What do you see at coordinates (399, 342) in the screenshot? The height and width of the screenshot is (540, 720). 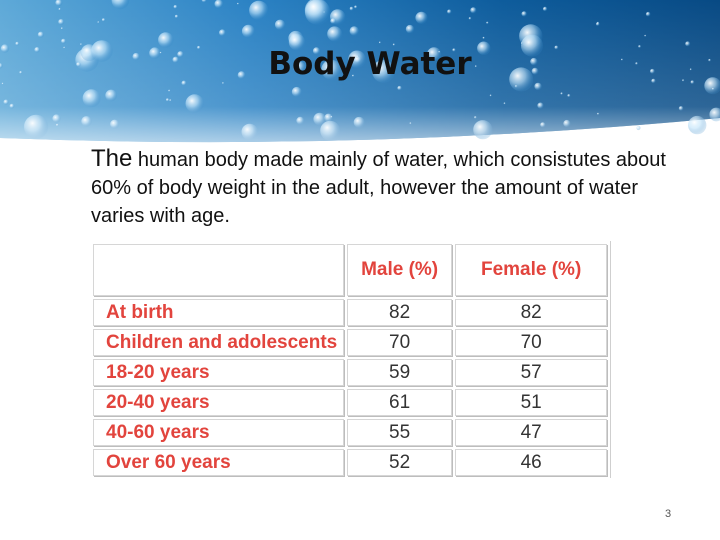 I see `male-value: 70` at bounding box center [399, 342].